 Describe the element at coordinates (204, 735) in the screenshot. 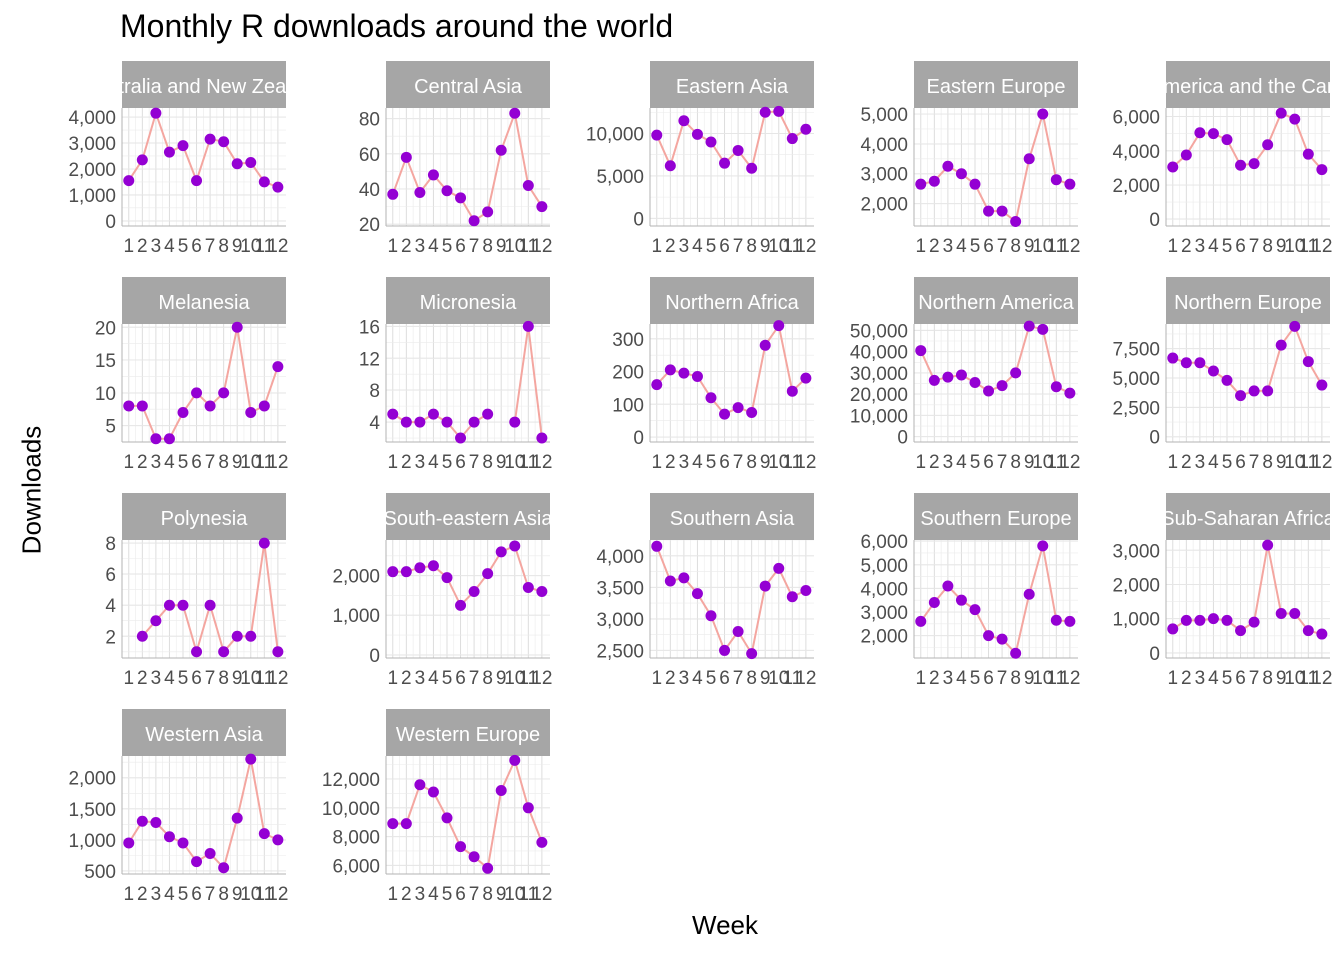

I see `facet-strip-label: Western Asia` at that location.